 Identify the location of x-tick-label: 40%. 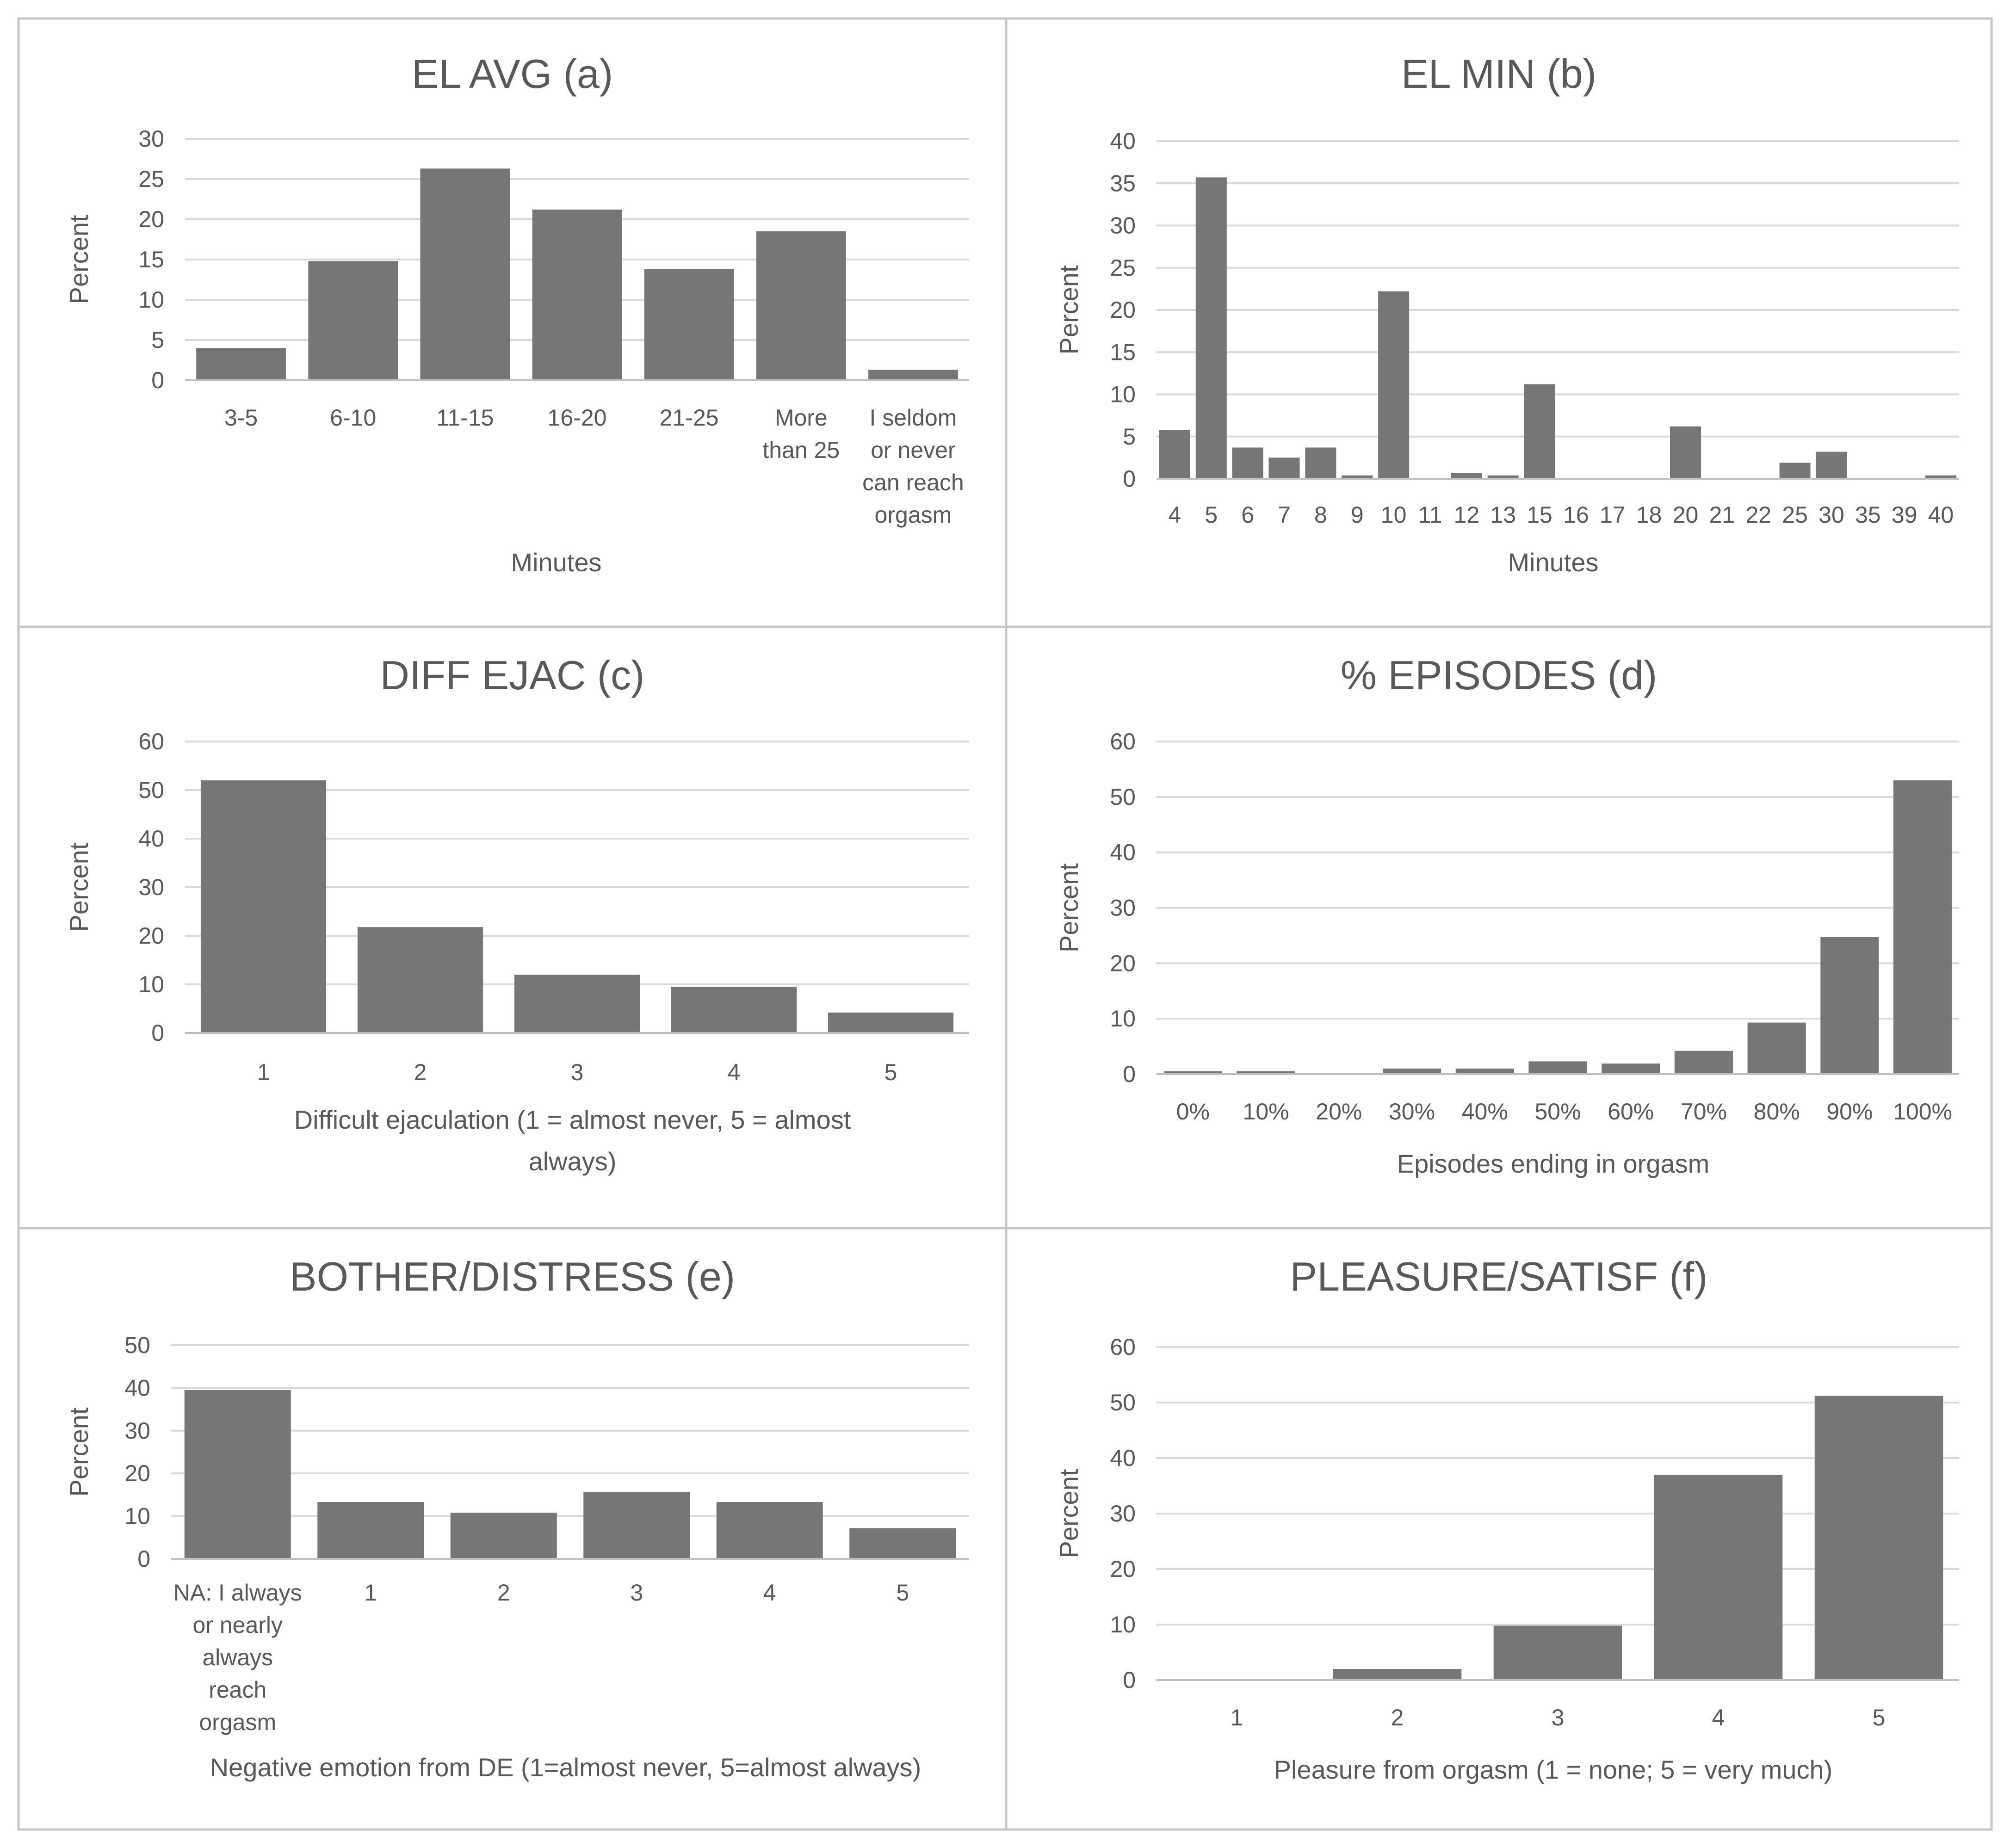
(1485, 1112).